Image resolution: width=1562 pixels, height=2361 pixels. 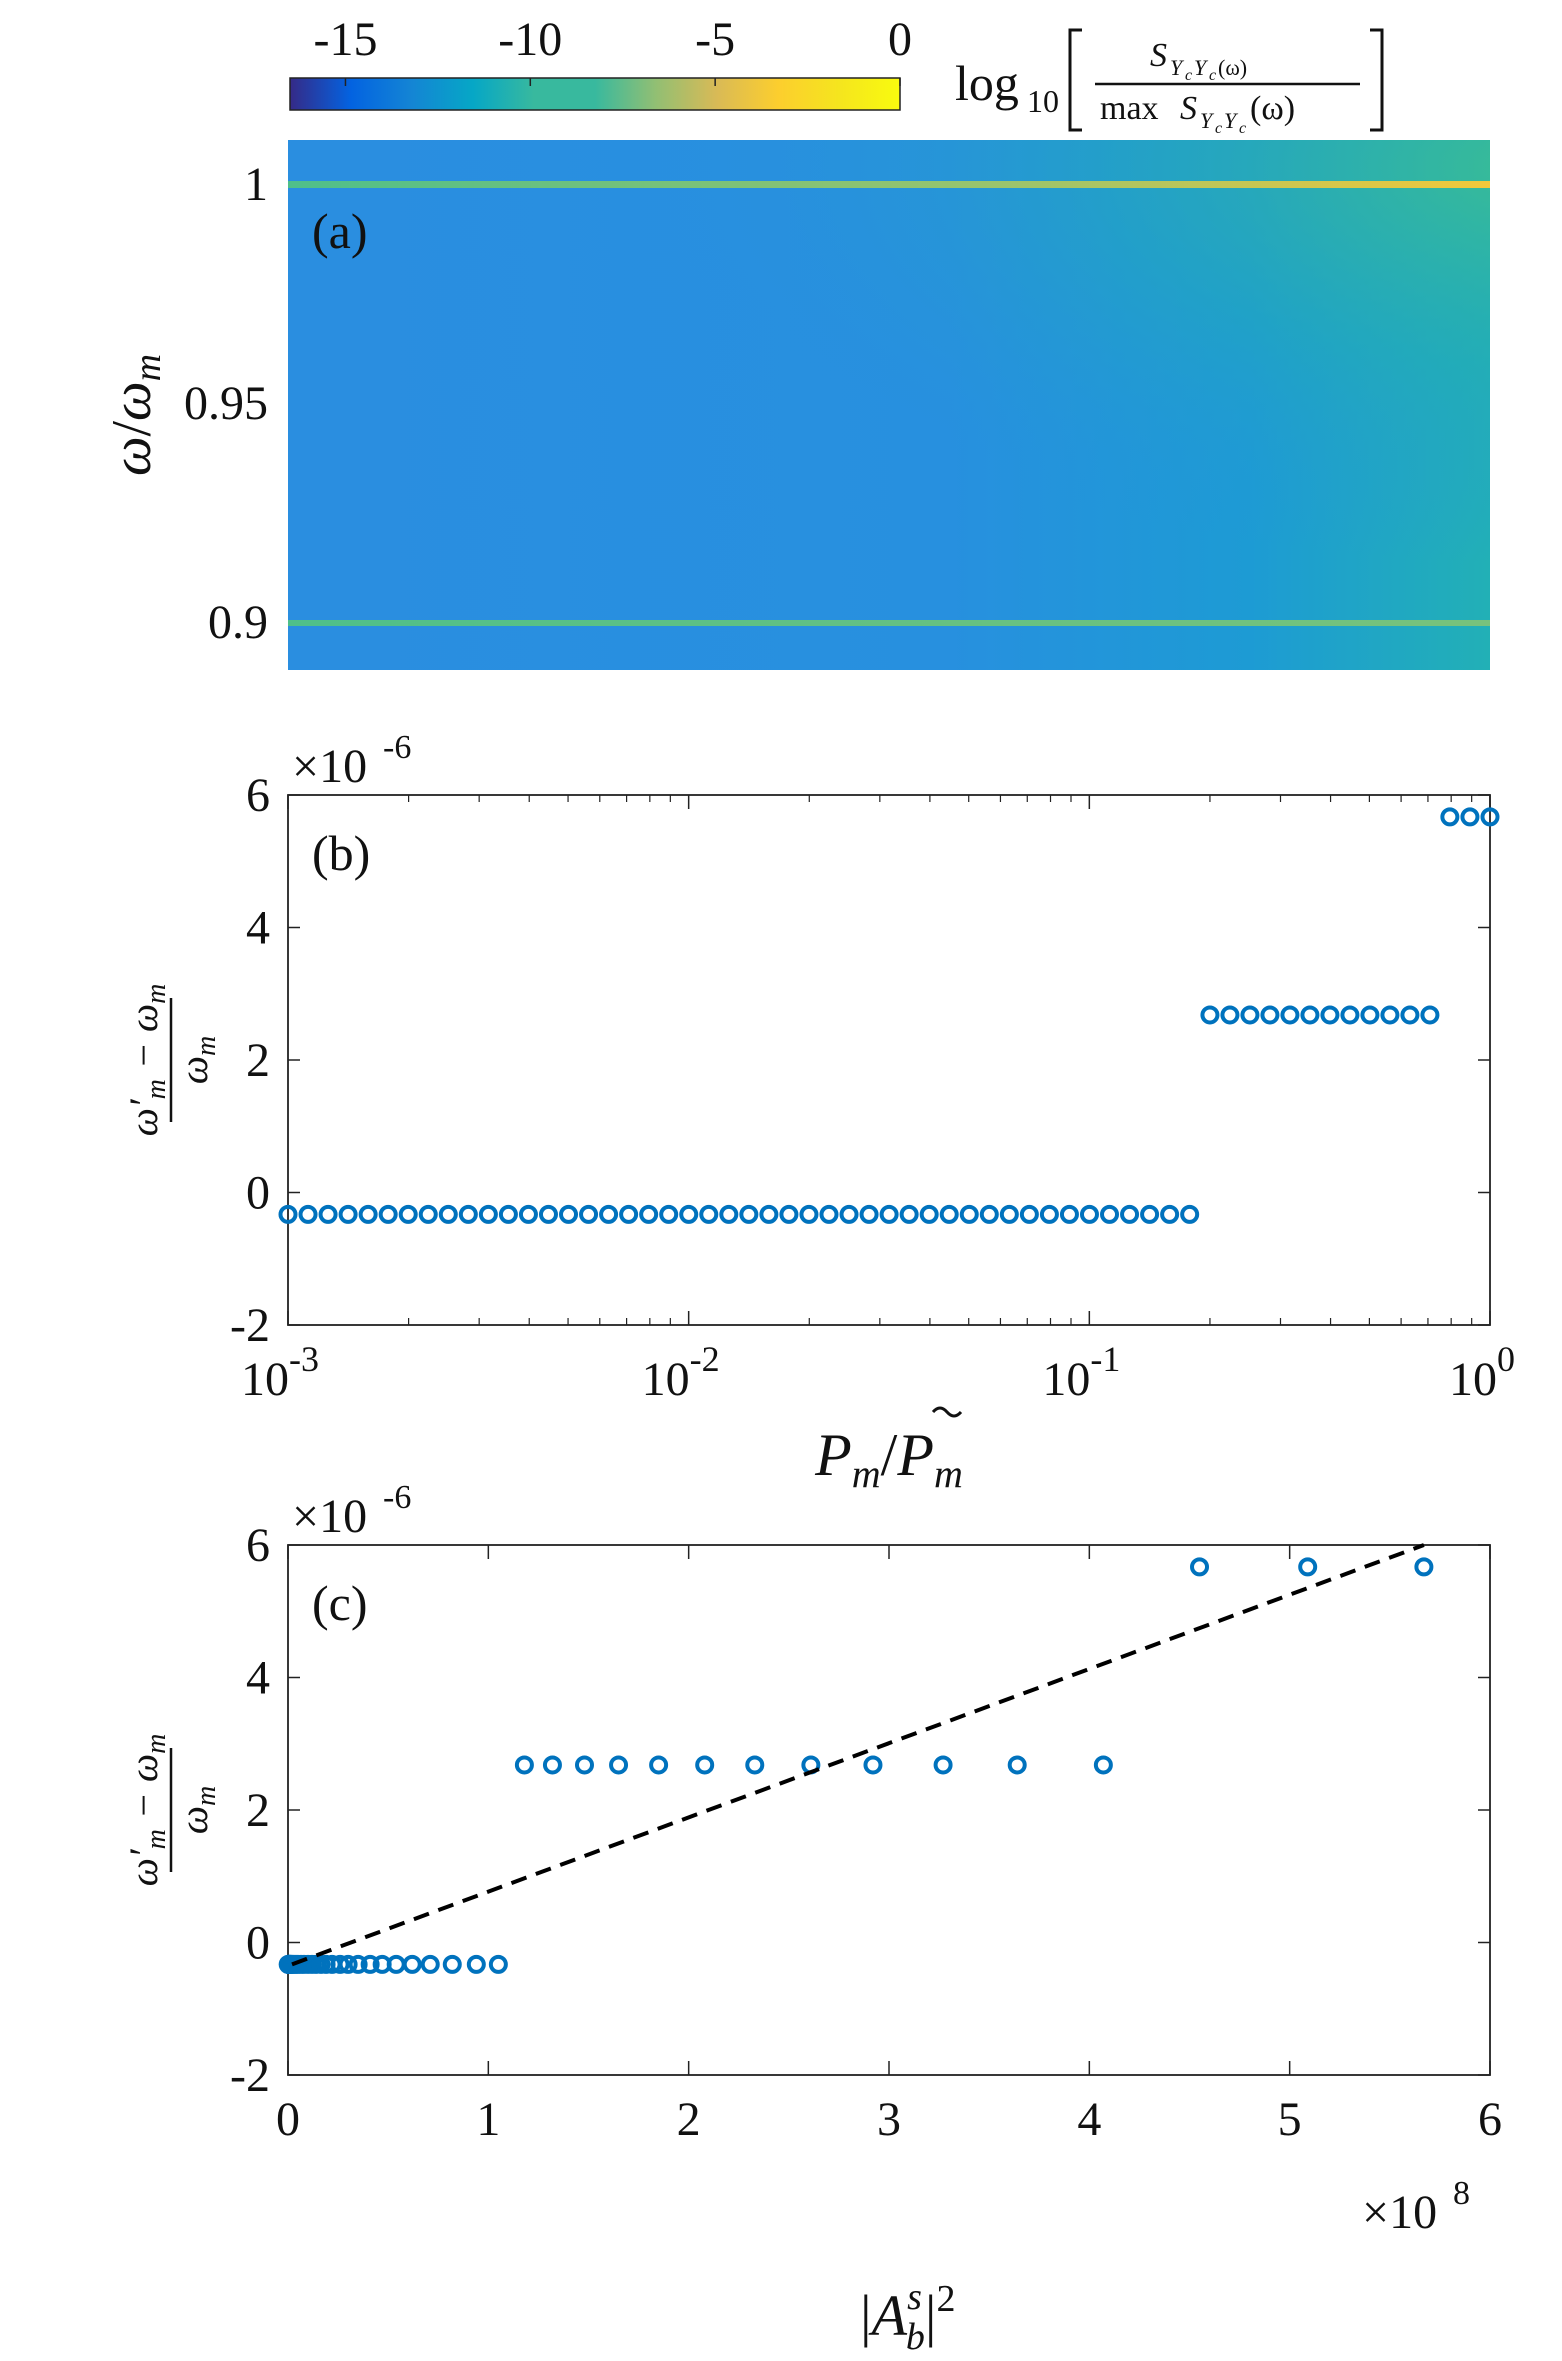 I want to click on xtick-label: 5, so click(x=1290, y=2119).